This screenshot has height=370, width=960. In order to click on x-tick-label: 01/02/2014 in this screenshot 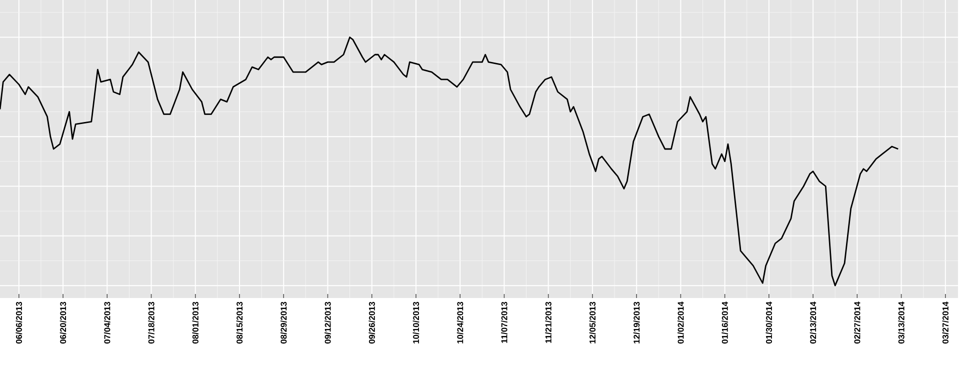, I will do `click(681, 323)`.